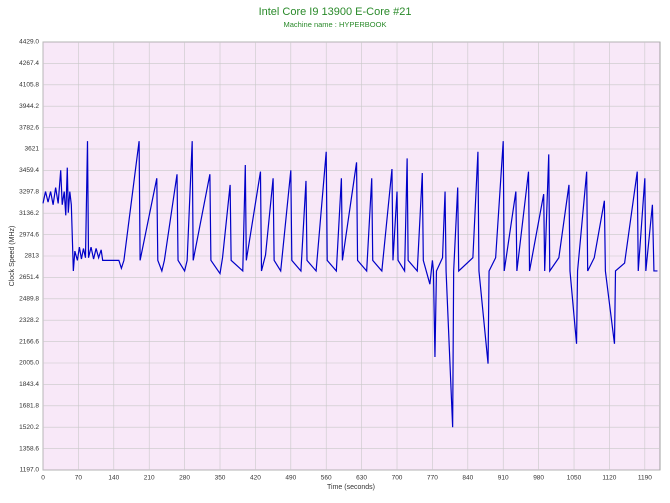  Describe the element at coordinates (29, 170) in the screenshot. I see `y-tick-label: 3459.4` at that location.